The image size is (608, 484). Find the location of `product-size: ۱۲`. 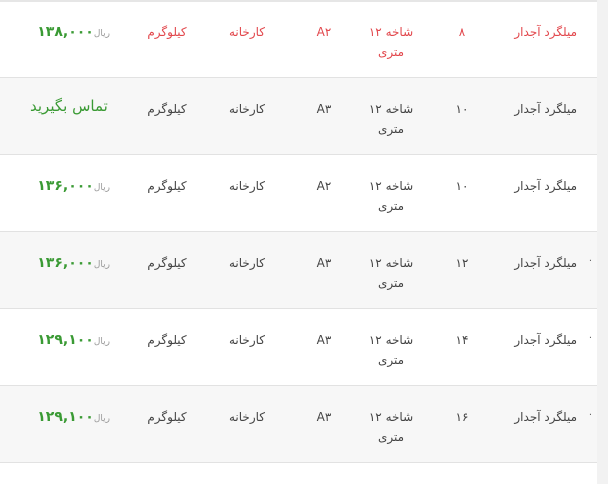

product-size: ۱۲ is located at coordinates (462, 263).